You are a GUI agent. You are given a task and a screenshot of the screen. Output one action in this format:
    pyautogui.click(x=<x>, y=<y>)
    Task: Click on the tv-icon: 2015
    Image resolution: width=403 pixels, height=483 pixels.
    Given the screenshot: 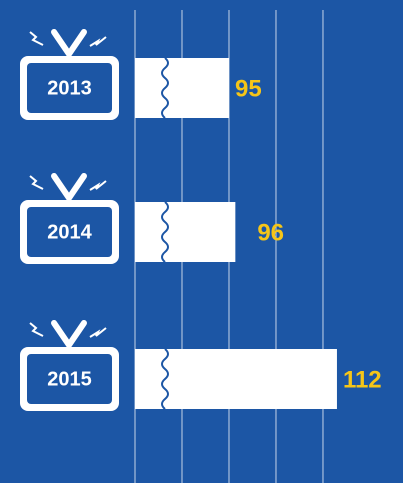 What is the action you would take?
    pyautogui.click(x=69, y=365)
    